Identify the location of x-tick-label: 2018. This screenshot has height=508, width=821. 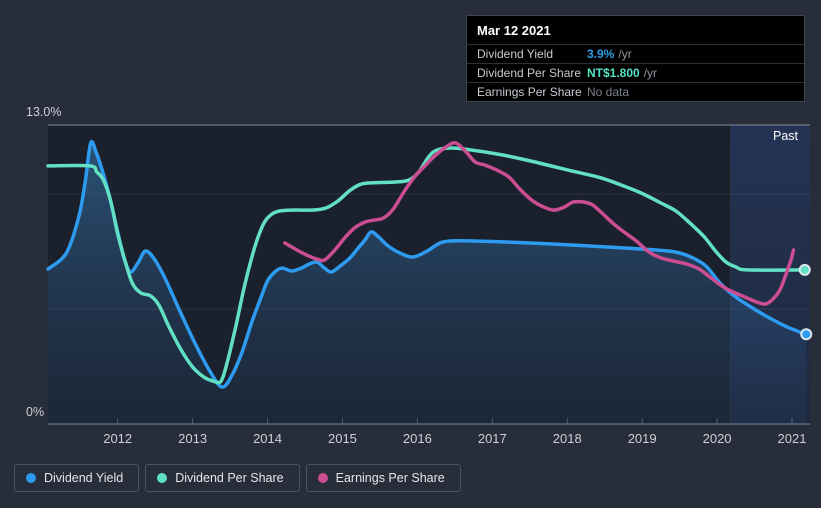
(567, 438).